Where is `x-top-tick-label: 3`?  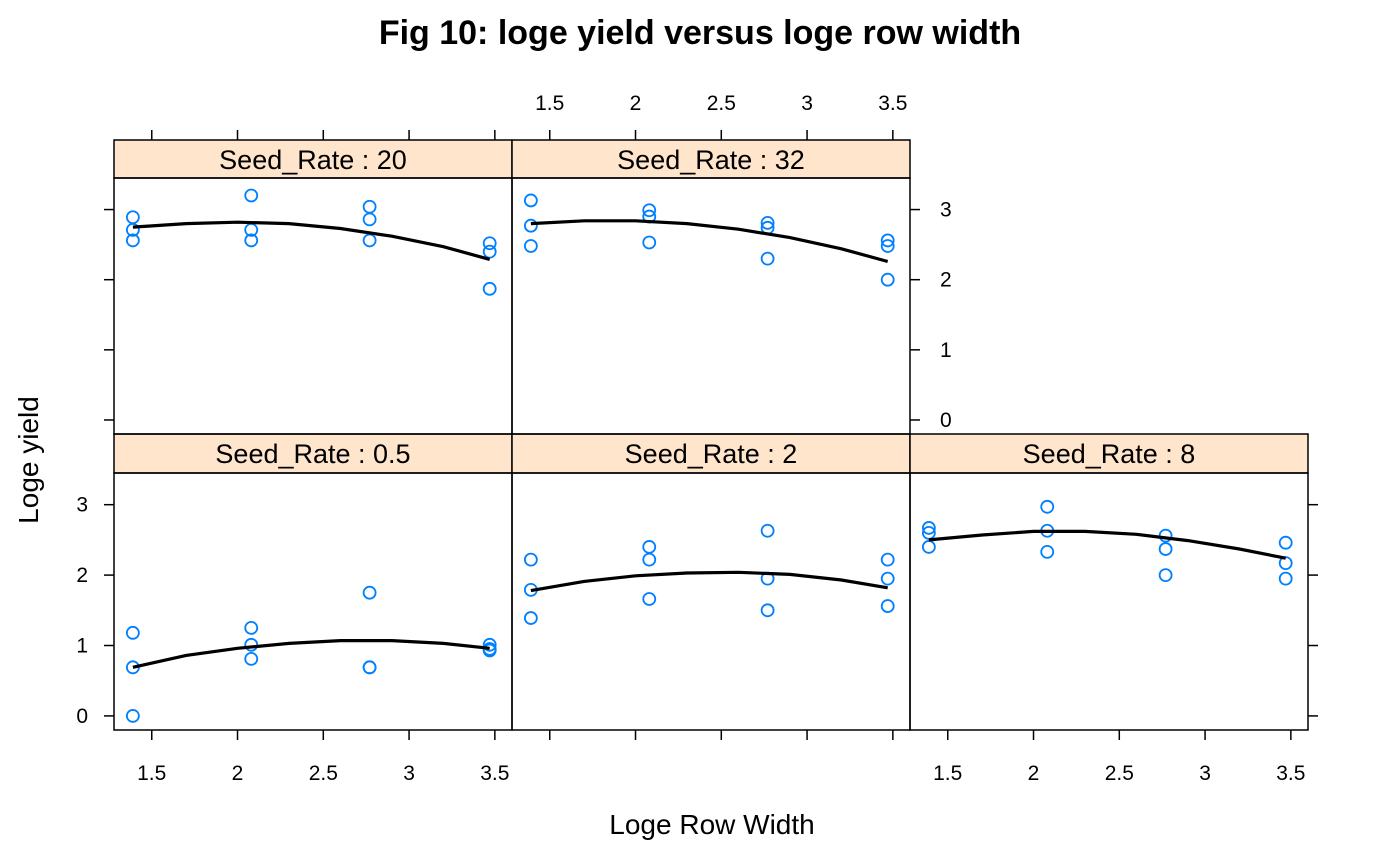
x-top-tick-label: 3 is located at coordinates (807, 103).